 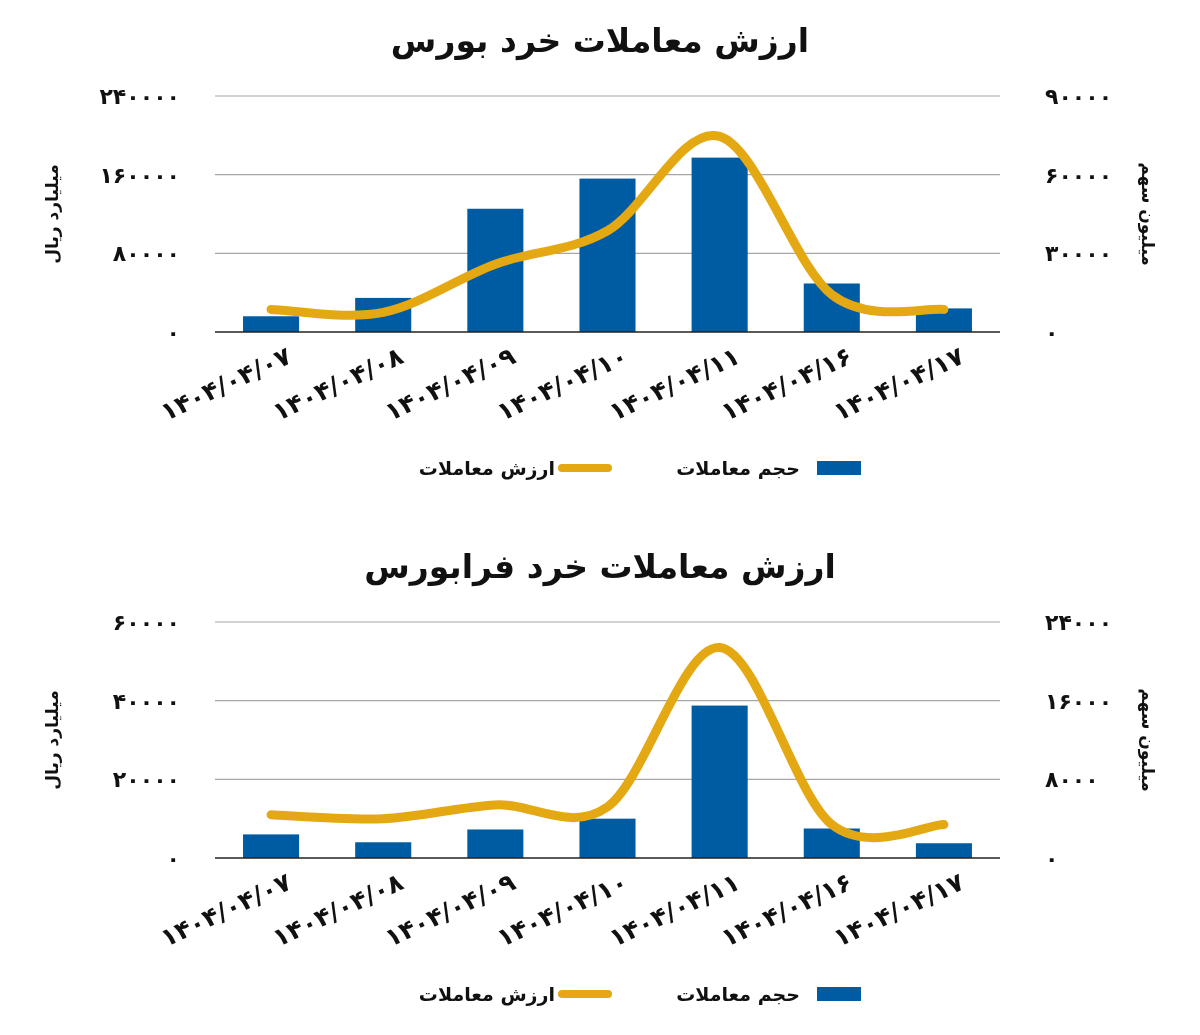 I want to click on y2-tick-label: ۲۴۰۰۰, so click(x=1079, y=622).